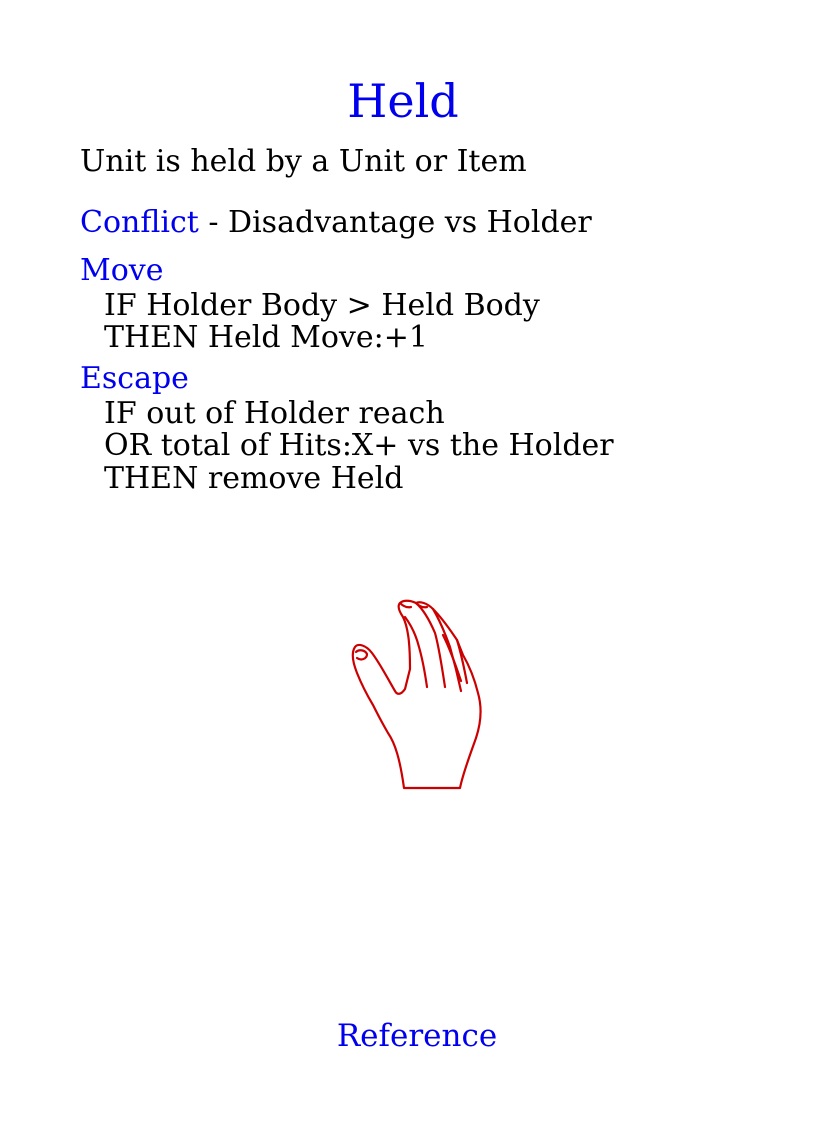  What do you see at coordinates (274, 413) in the screenshot?
I see `escape-line: IF out of Holder reach` at bounding box center [274, 413].